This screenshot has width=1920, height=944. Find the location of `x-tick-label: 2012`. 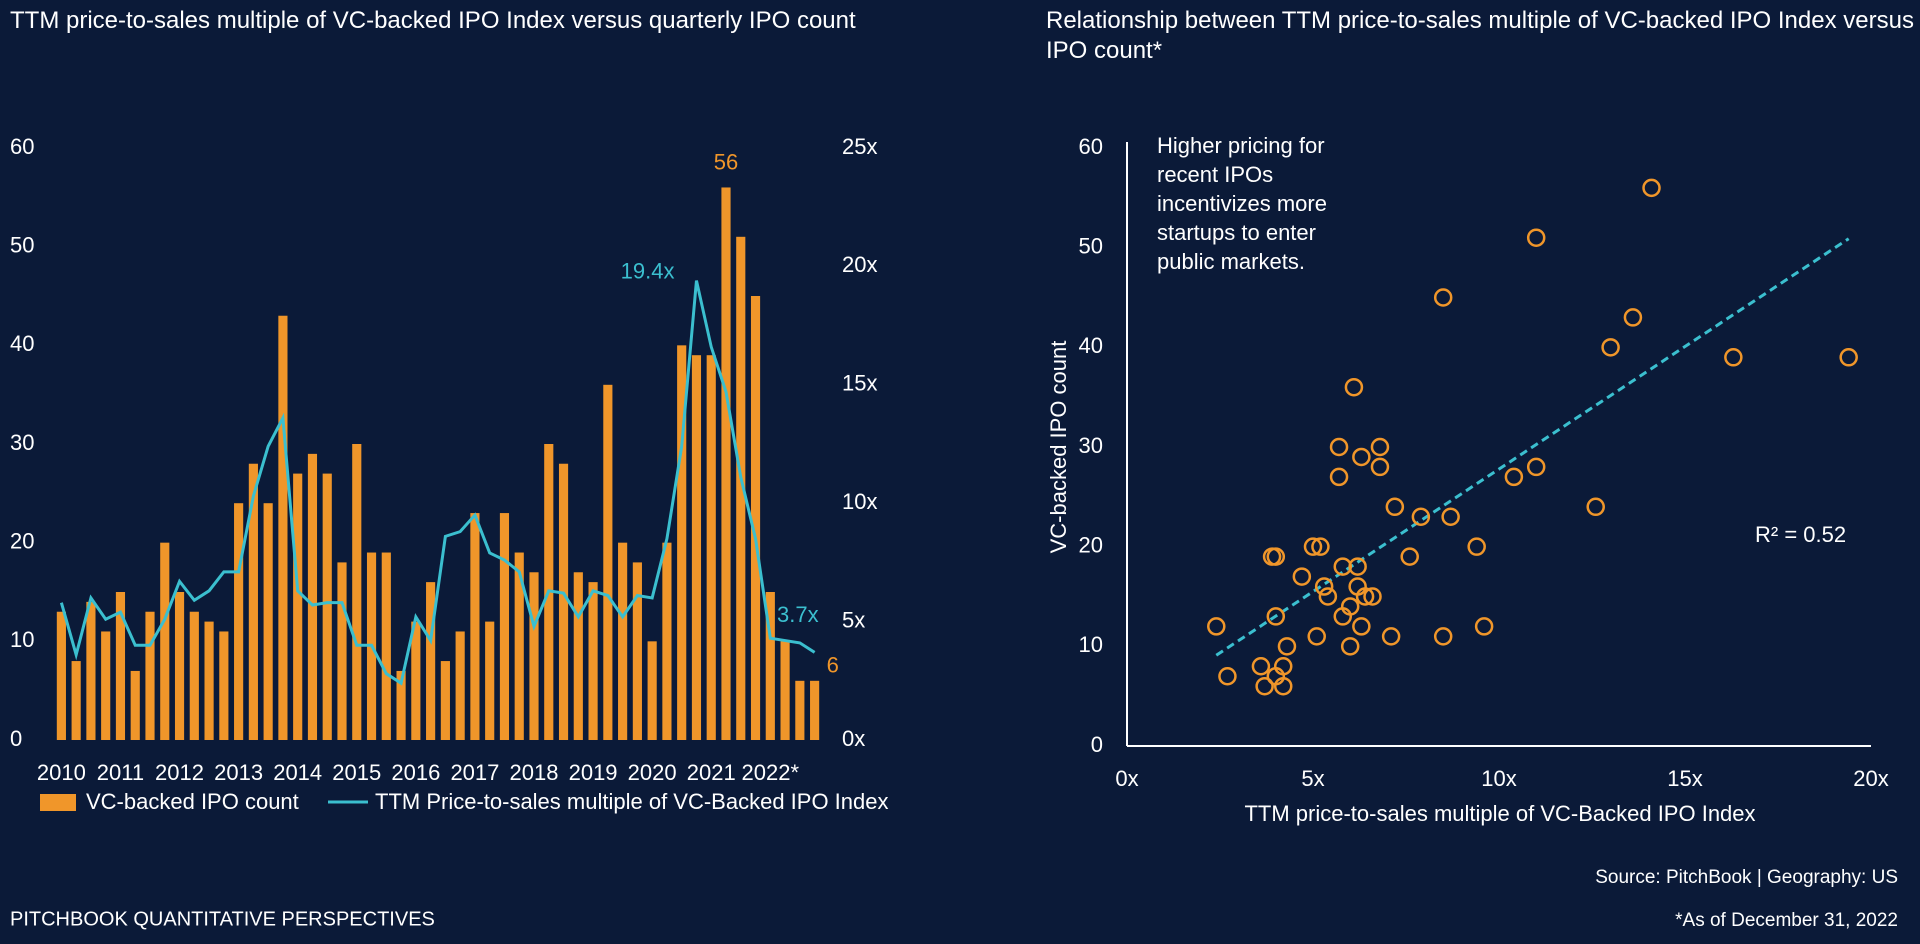

x-tick-label: 2012 is located at coordinates (179, 772).